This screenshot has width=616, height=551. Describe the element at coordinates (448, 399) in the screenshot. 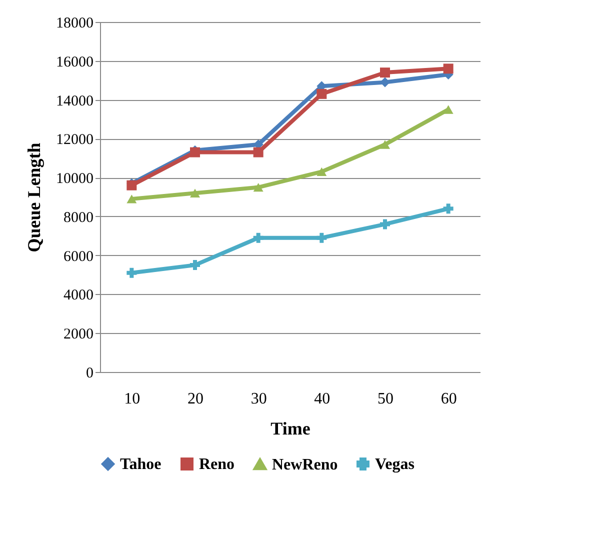

I see `x-tick-label: 60` at that location.